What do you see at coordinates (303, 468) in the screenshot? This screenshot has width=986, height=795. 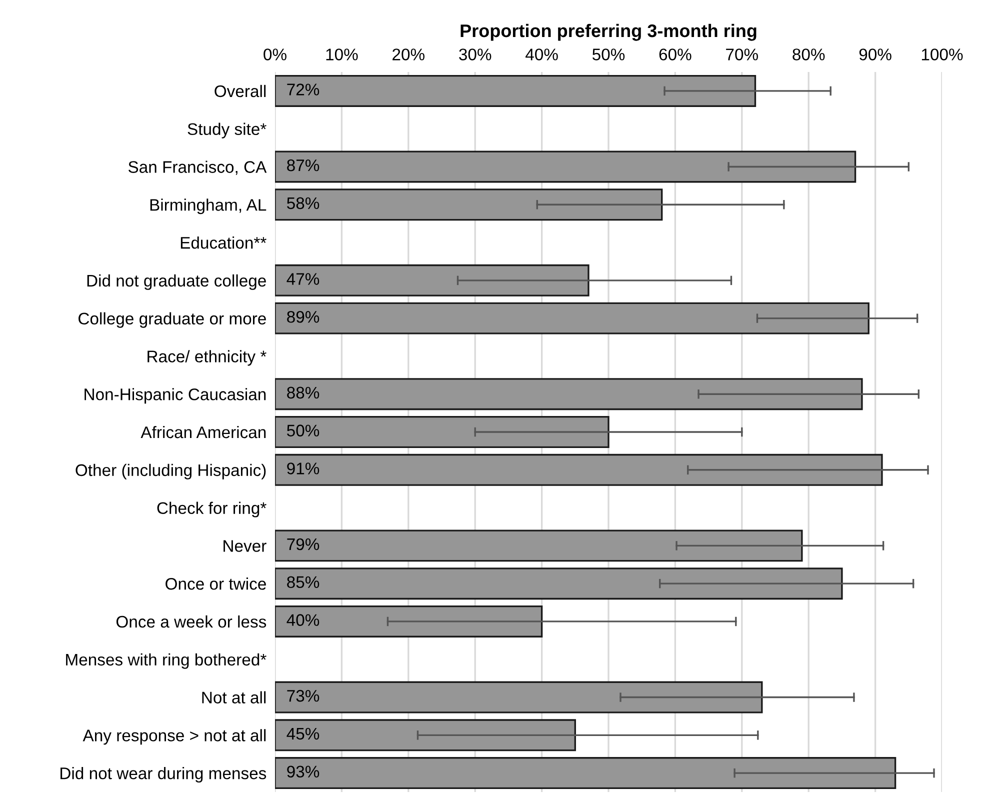 I see `data-label: 91%` at bounding box center [303, 468].